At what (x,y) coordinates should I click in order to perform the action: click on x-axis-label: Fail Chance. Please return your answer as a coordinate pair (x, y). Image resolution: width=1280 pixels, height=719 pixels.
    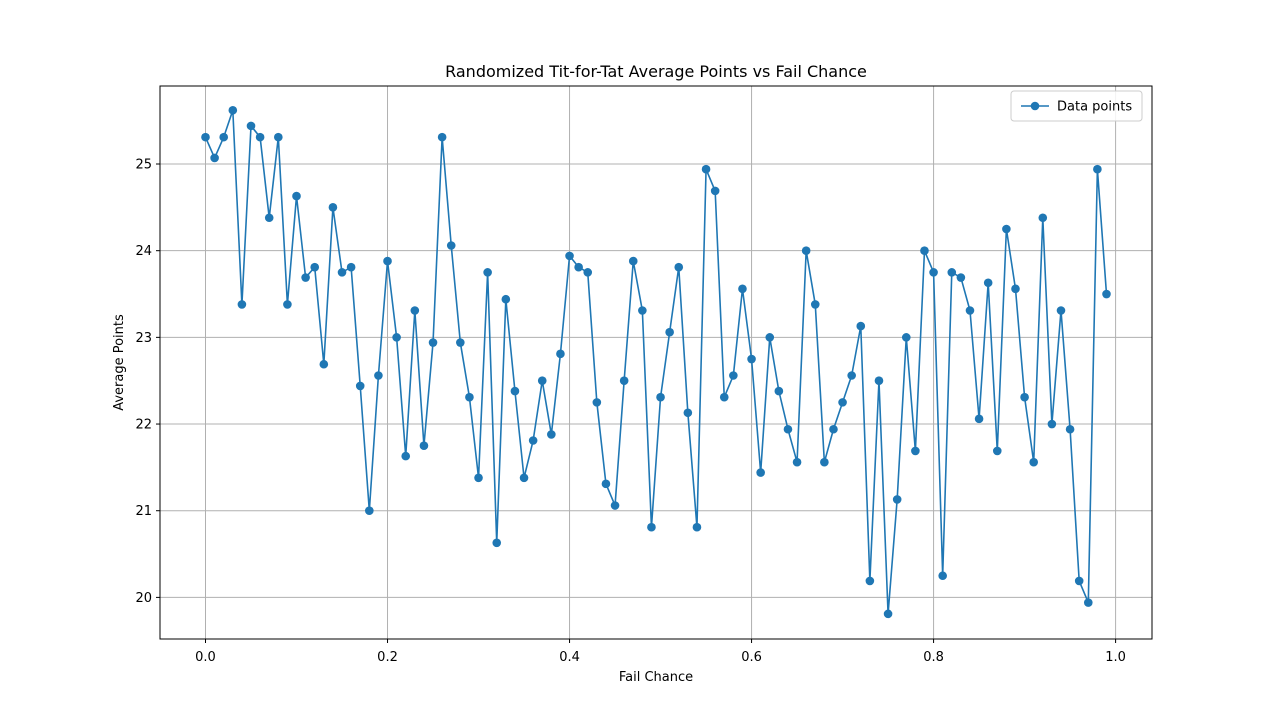
    Looking at the image, I should click on (656, 677).